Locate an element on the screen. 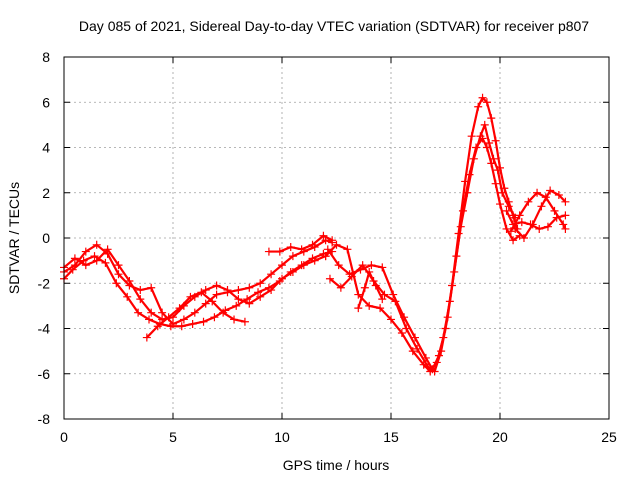 The width and height of the screenshot is (640, 480). y-tick-label: 2 is located at coordinates (46, 193).